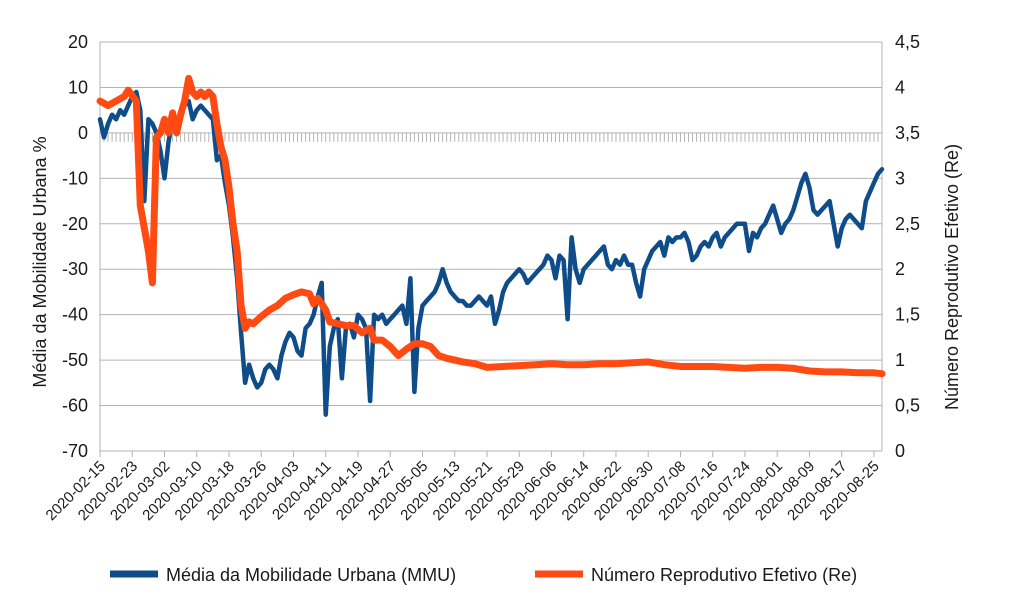 This screenshot has height=599, width=1017. Describe the element at coordinates (75, 315) in the screenshot. I see `left-tick-label: -40` at that location.